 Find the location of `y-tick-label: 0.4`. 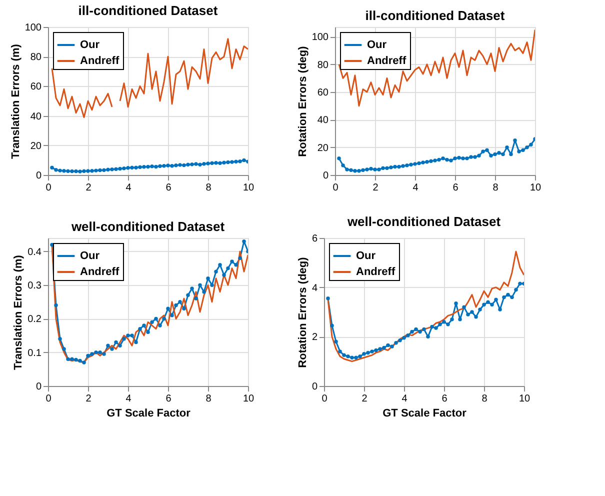

y-tick-label: 0.4 is located at coordinates (35, 252).